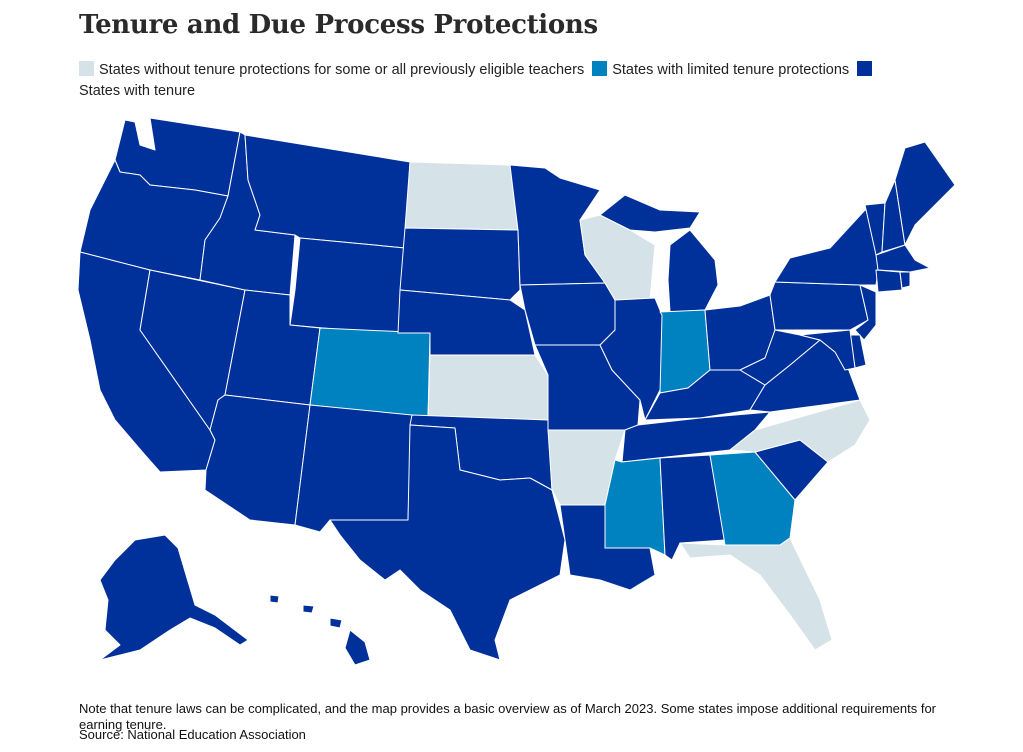  I want to click on state-florida, so click(756, 594).